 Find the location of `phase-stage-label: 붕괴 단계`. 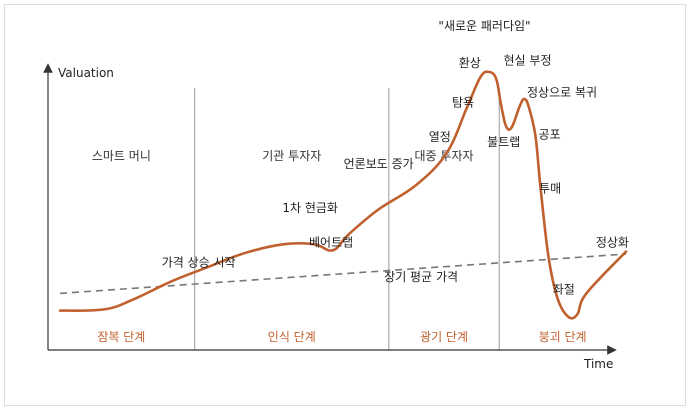

phase-stage-label: 붕괴 단계 is located at coordinates (563, 337).